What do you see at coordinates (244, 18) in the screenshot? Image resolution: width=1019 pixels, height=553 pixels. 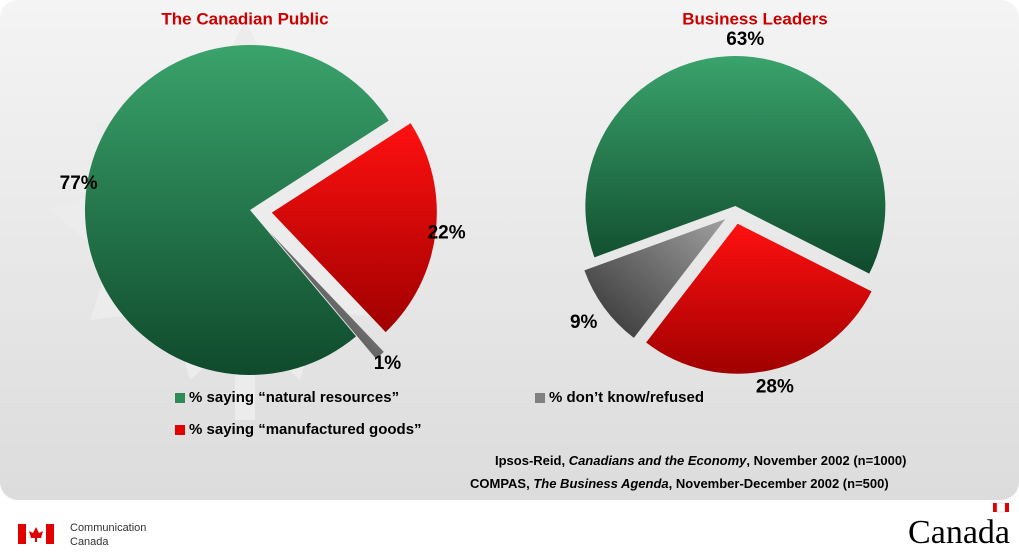 I see `chart-title: The Canadian Public` at bounding box center [244, 18].